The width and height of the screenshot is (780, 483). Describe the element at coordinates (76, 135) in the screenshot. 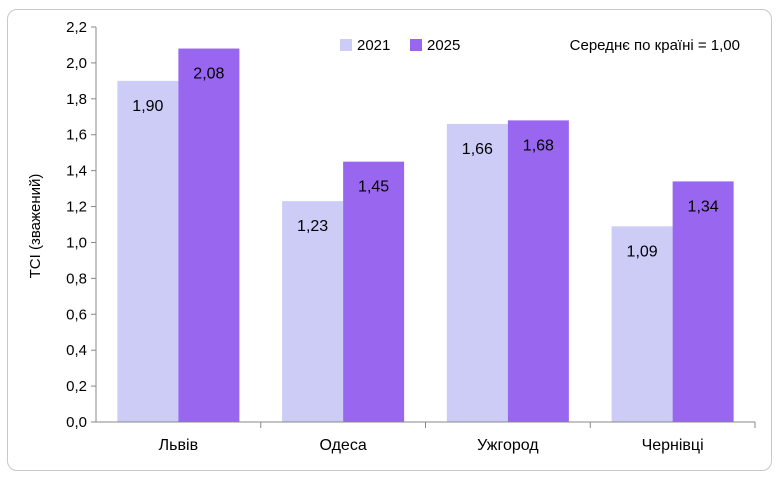

I see `y-tick-label: 1,6` at that location.